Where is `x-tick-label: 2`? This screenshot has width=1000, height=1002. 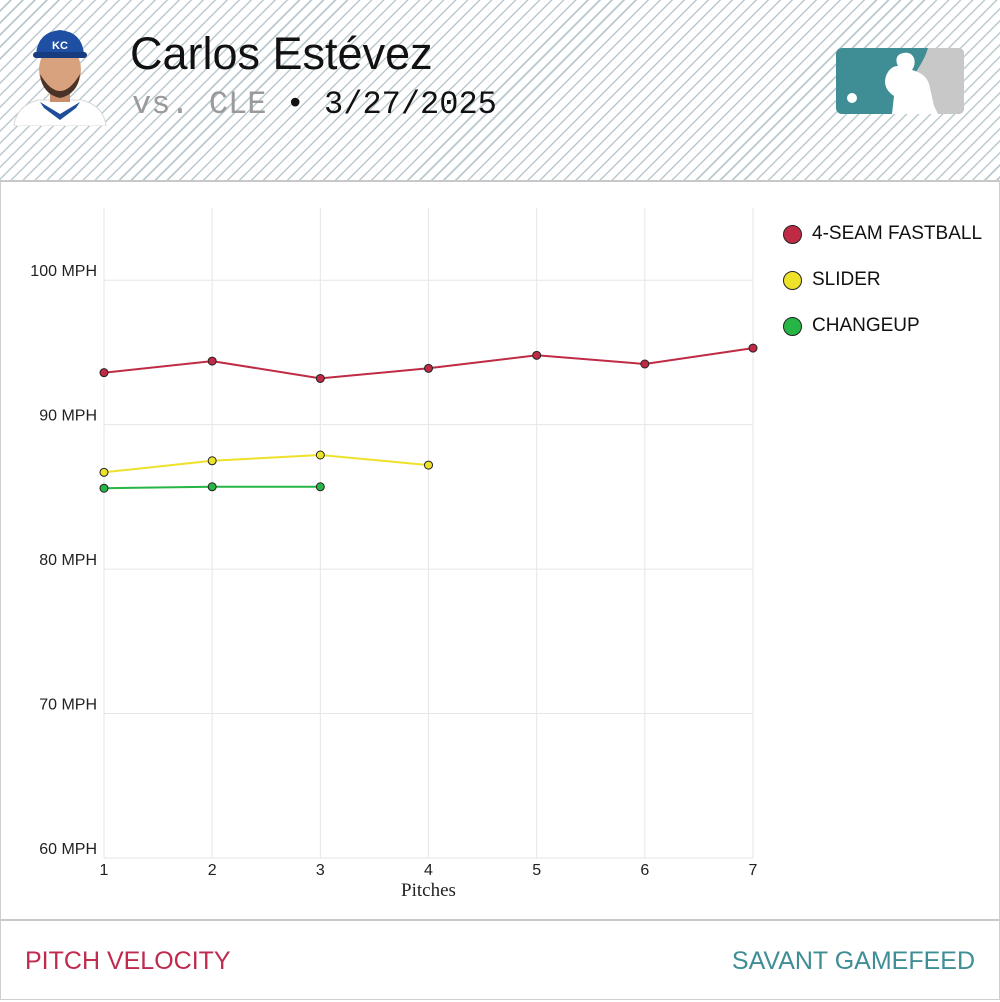
x-tick-label: 2 is located at coordinates (212, 870).